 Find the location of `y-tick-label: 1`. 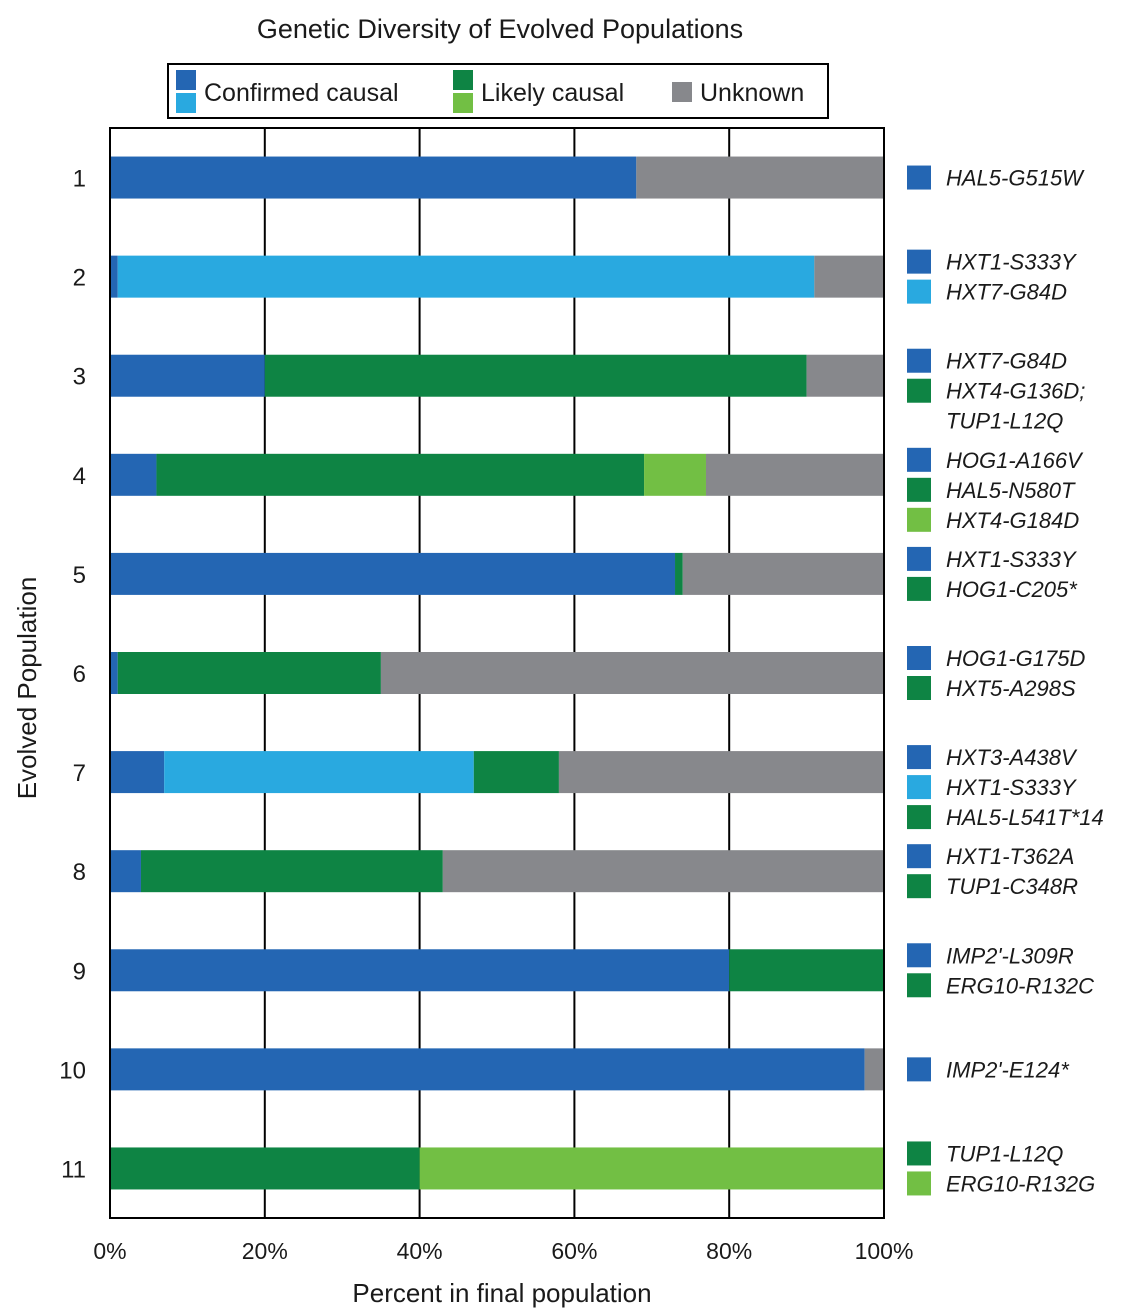

y-tick-label: 1 is located at coordinates (79, 179).